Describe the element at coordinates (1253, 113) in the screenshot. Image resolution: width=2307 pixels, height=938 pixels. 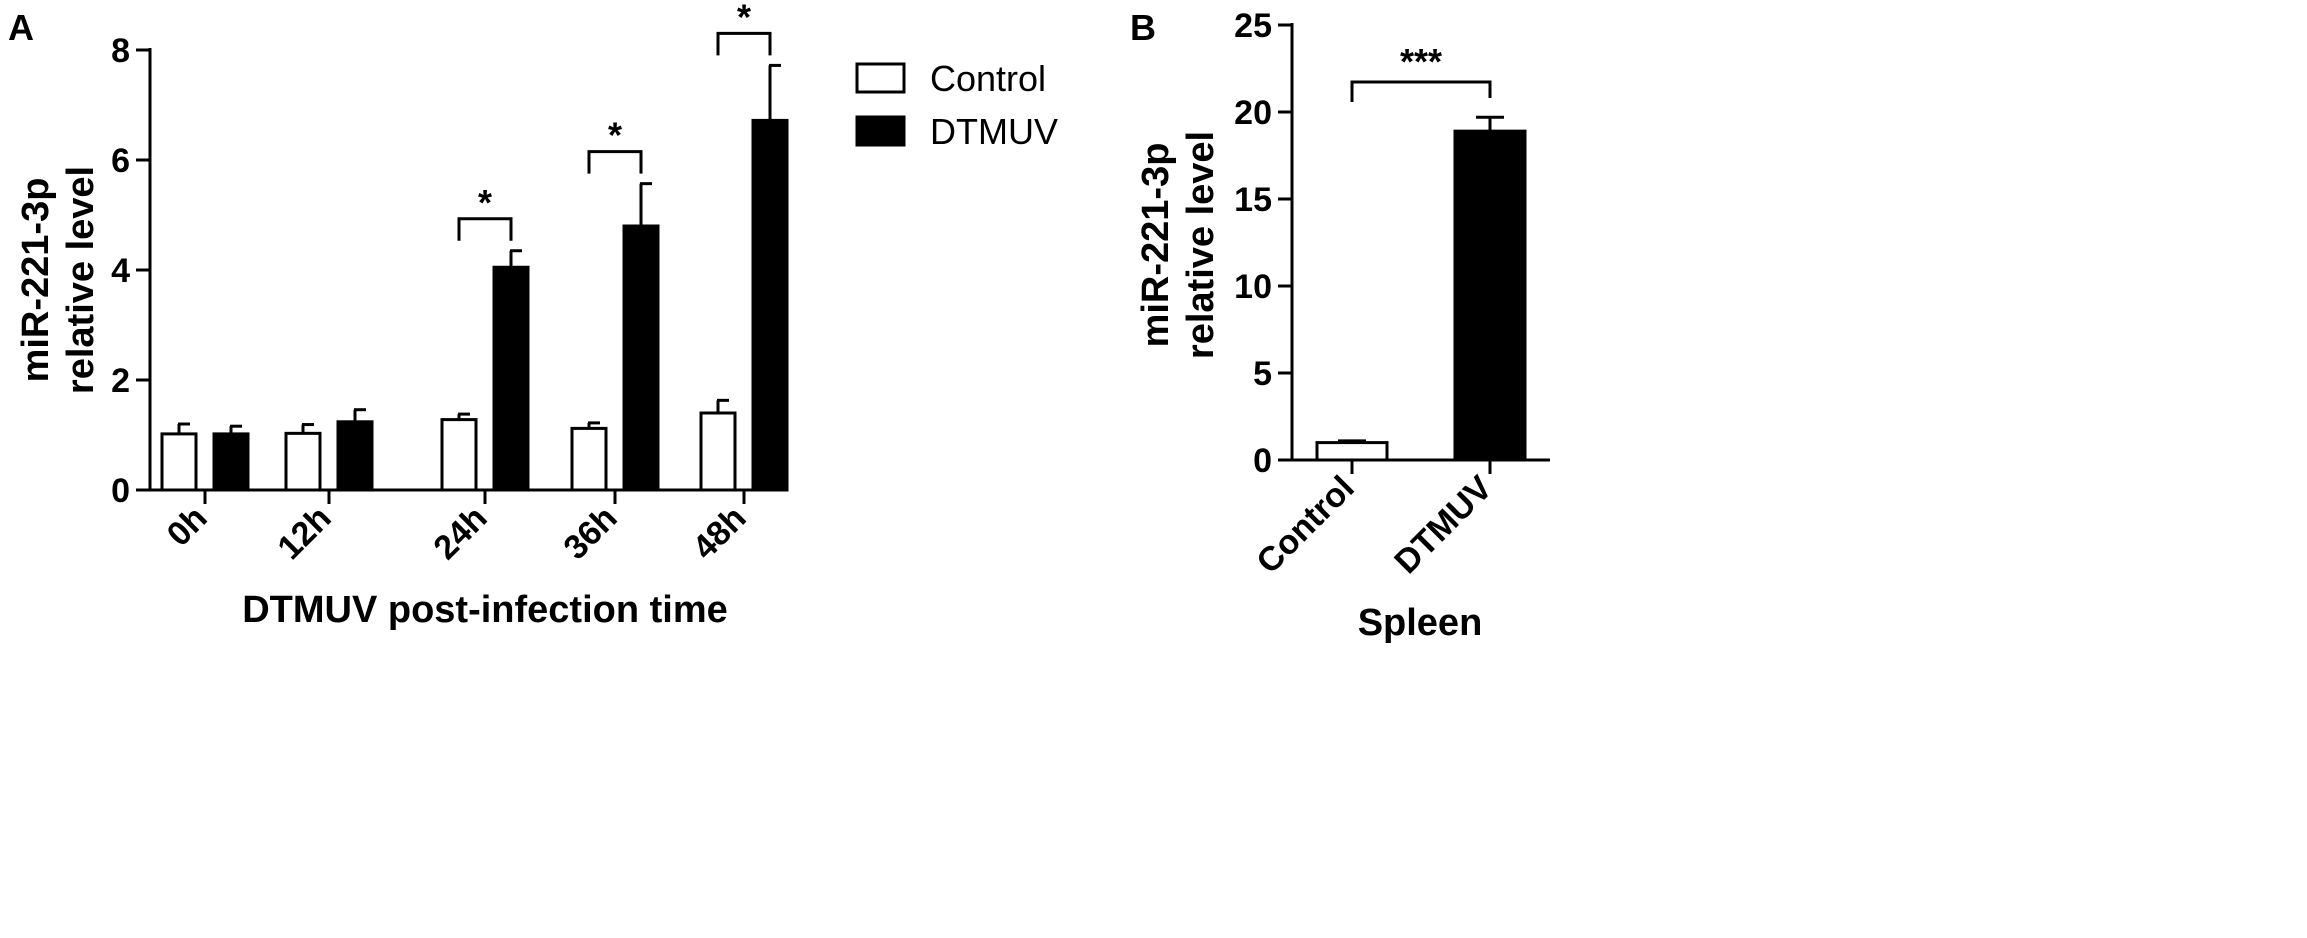
I see `y-tick-label: 20` at that location.